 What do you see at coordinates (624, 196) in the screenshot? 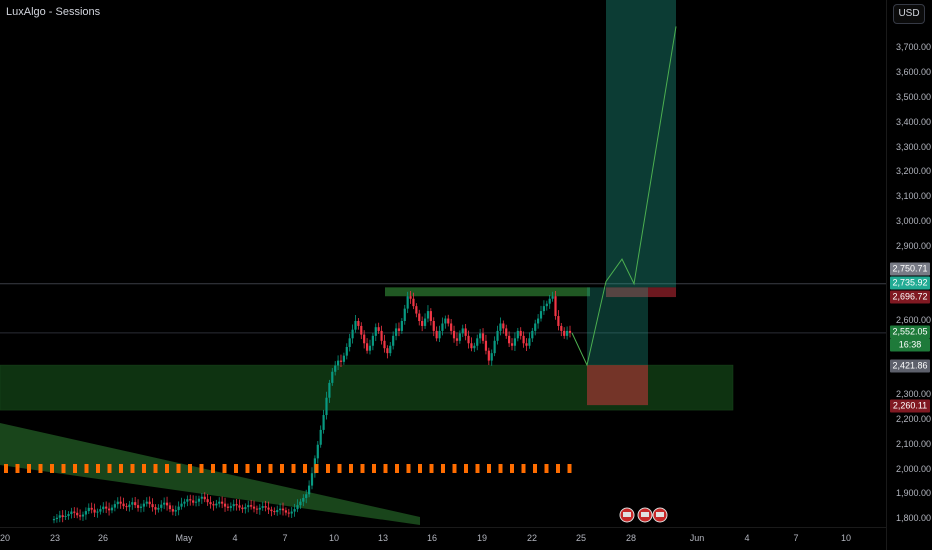
I see `projection-path` at bounding box center [624, 196].